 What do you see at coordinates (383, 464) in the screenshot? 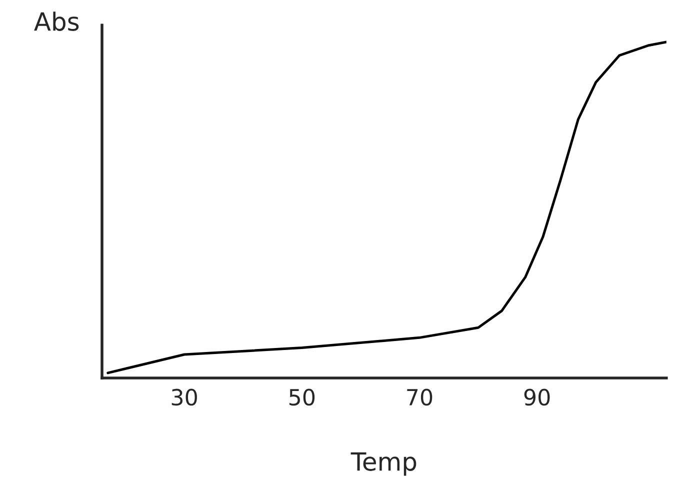
I see `x-axis-title: Temp` at bounding box center [383, 464].